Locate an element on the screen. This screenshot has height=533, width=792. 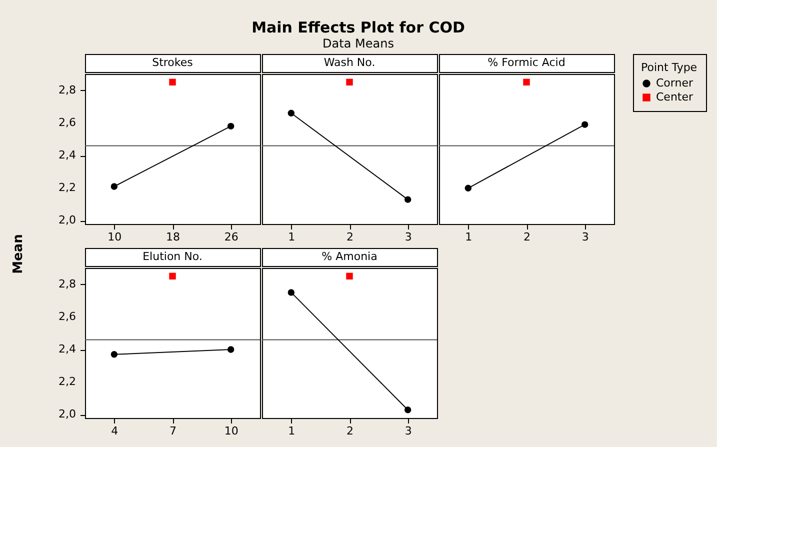
x-axis-title: % Formic Acid is located at coordinates (527, 62).